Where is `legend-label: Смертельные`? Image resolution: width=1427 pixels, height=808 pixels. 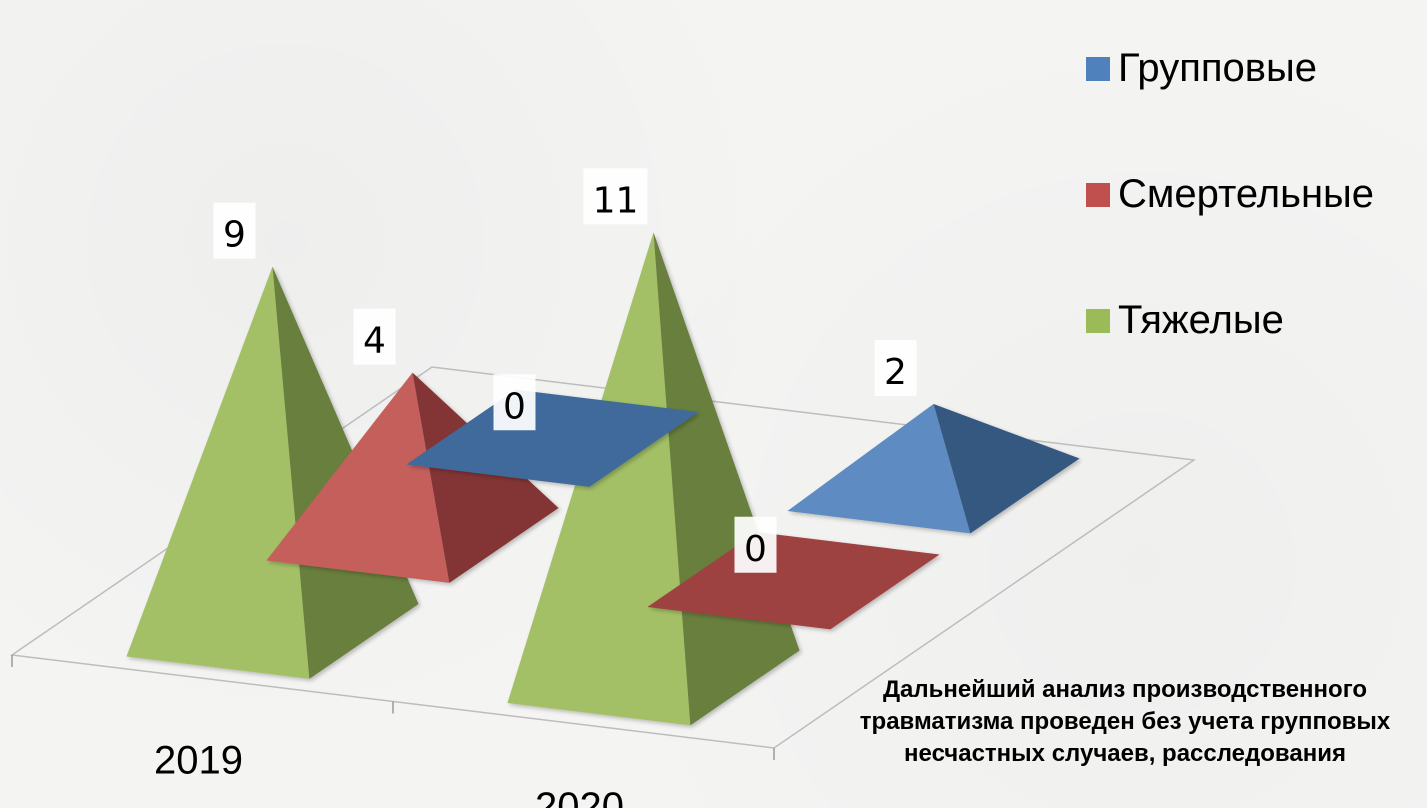
legend-label: Смертельные is located at coordinates (1246, 194).